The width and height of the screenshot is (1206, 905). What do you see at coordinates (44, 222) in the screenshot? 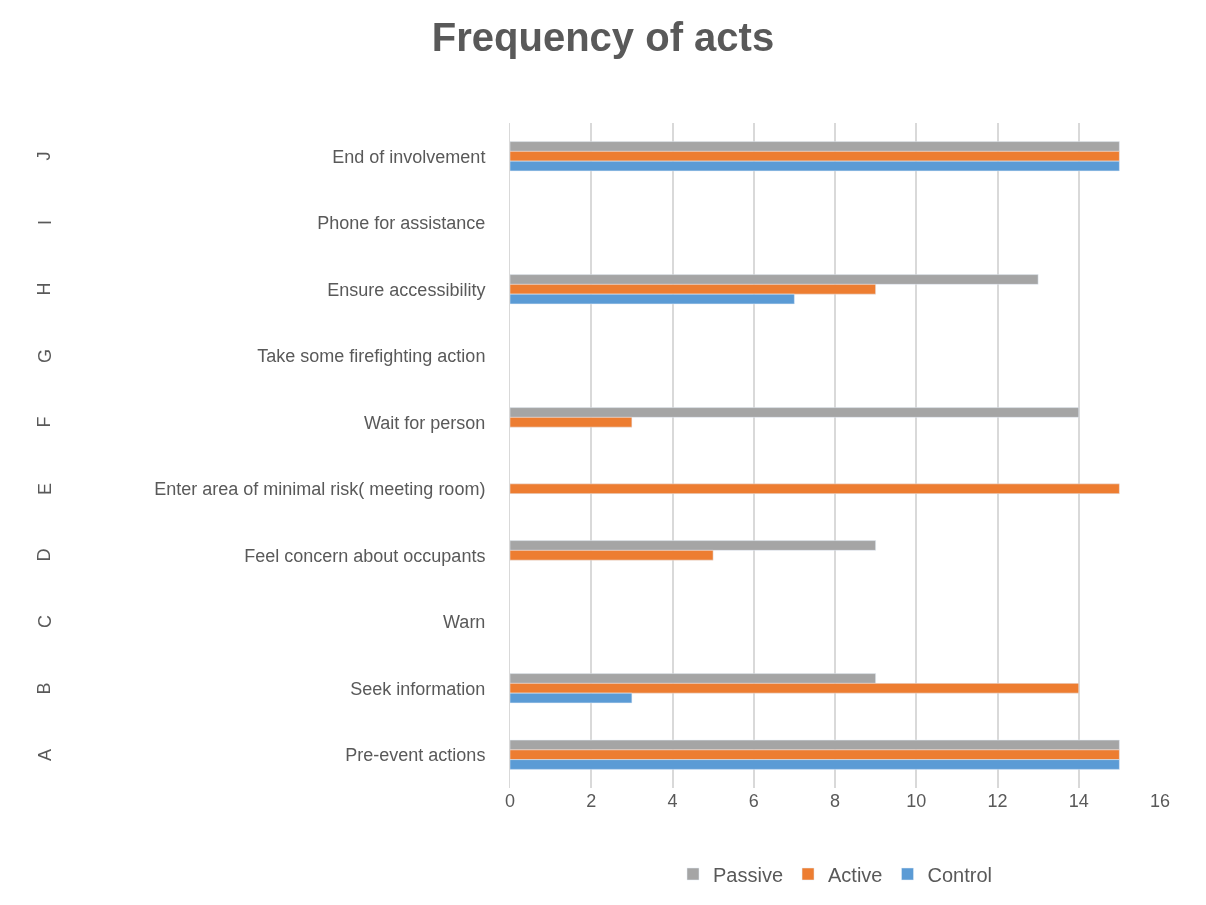
I see `text: I` at bounding box center [44, 222].